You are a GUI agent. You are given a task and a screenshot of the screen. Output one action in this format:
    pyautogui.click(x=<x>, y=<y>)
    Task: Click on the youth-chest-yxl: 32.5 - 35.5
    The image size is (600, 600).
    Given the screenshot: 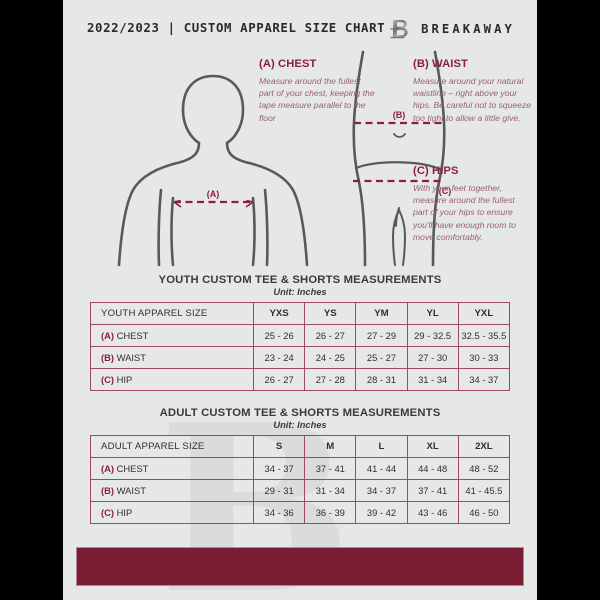 What is the action you would take?
    pyautogui.click(x=484, y=335)
    